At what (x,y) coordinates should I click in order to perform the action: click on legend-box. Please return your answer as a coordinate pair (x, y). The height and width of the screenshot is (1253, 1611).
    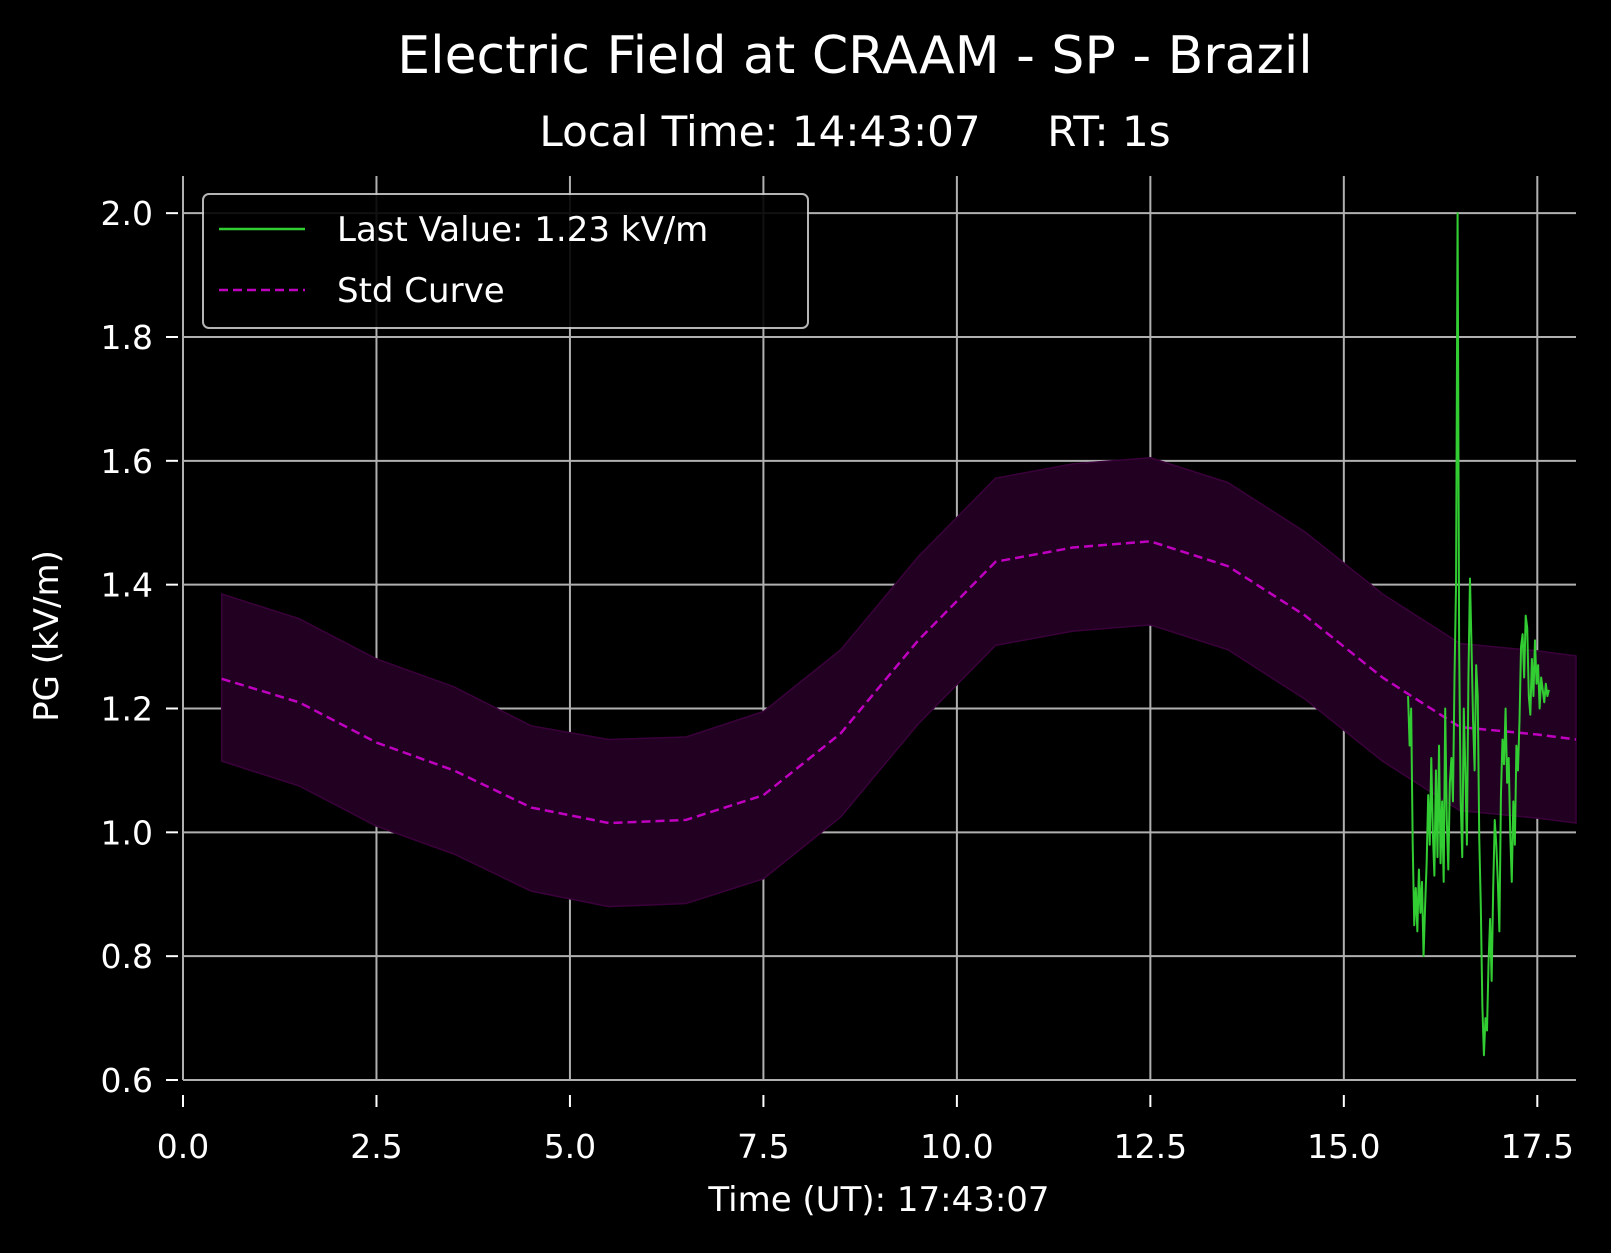
    Looking at the image, I should click on (505, 261).